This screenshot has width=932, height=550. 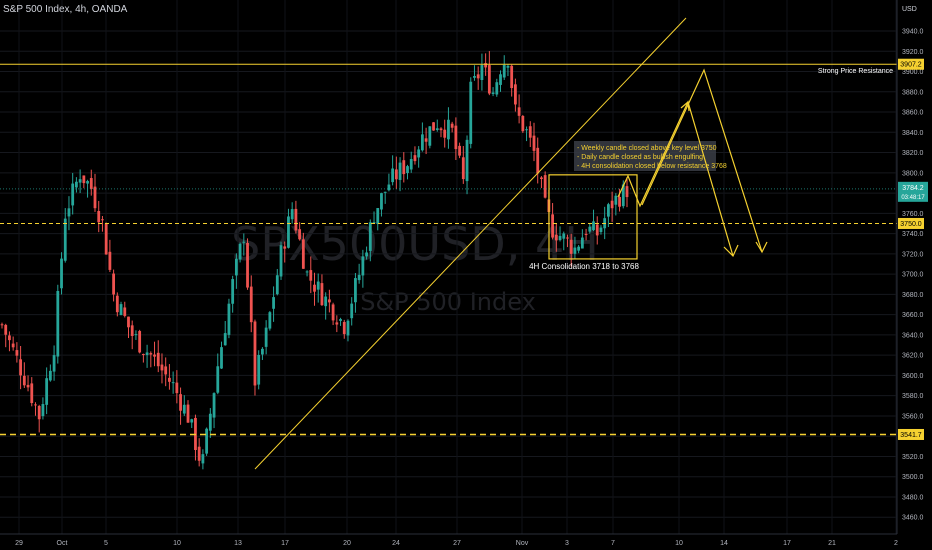 I want to click on time-tick-label: 13, so click(x=238, y=543).